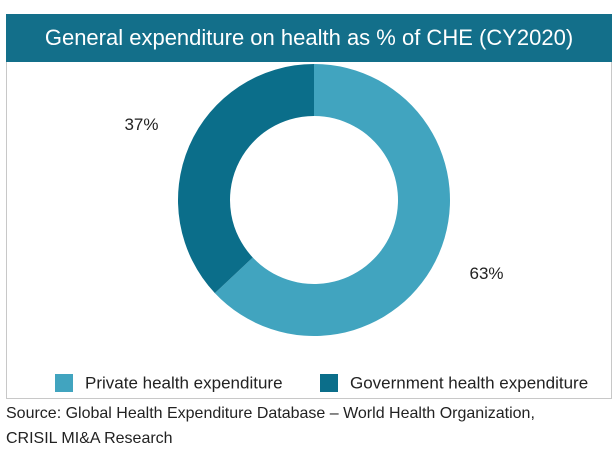 The image size is (616, 469). What do you see at coordinates (184, 382) in the screenshot?
I see `legend-label: Private health expenditure` at bounding box center [184, 382].